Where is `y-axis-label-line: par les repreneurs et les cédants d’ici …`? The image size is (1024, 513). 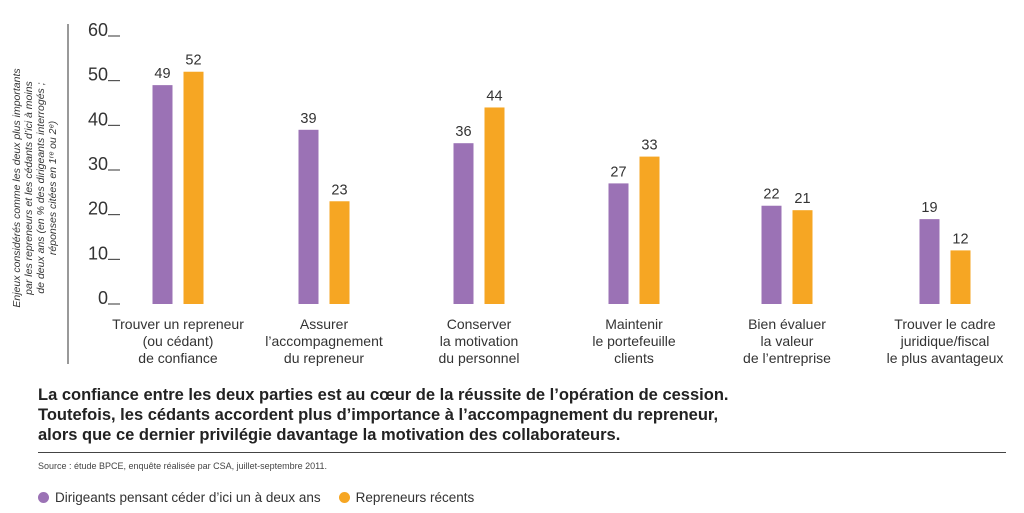 y-axis-label-line: par les repreneurs et les cédants d’ici … is located at coordinates (29, 188).